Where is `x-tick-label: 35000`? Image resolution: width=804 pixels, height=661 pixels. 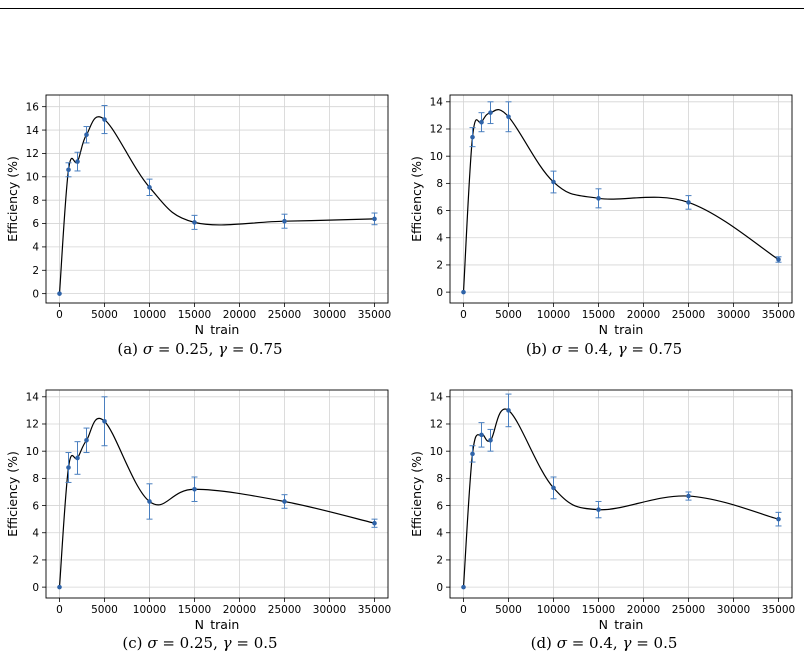
x-tick-label: 35000 is located at coordinates (778, 315).